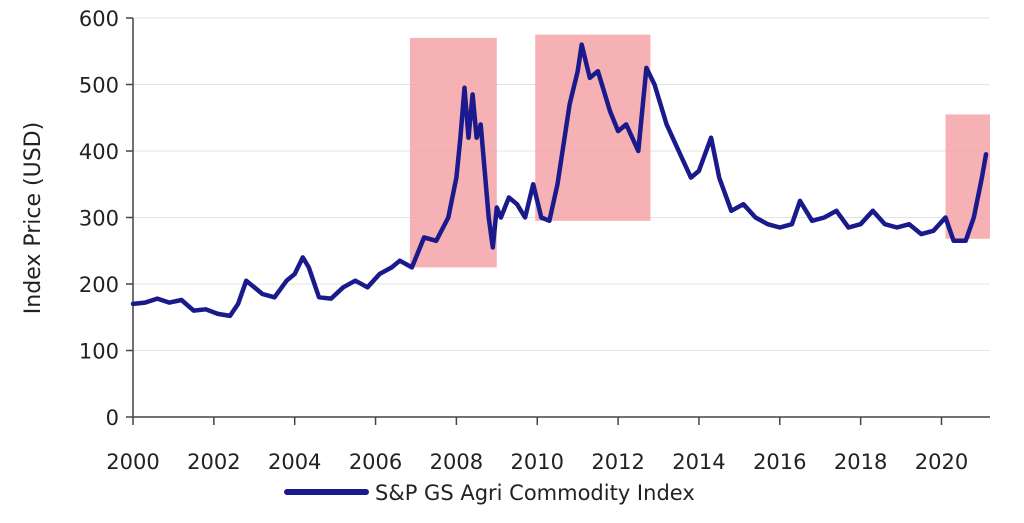 The image size is (1024, 523). What do you see at coordinates (860, 462) in the screenshot?
I see `x-tick-label-2018: 2018` at bounding box center [860, 462].